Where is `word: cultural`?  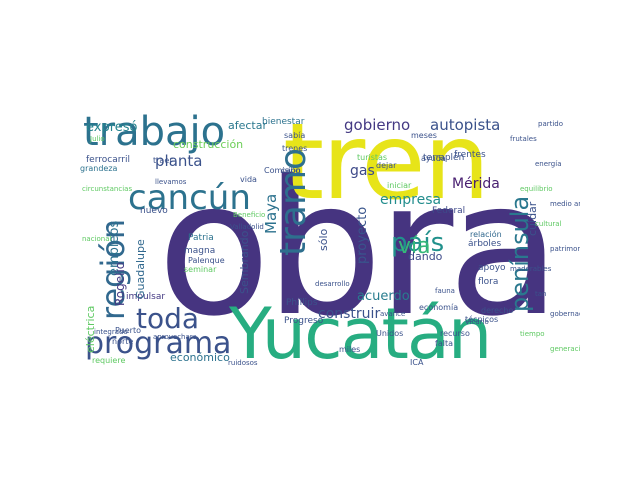 word: cultural is located at coordinates (548, 224).